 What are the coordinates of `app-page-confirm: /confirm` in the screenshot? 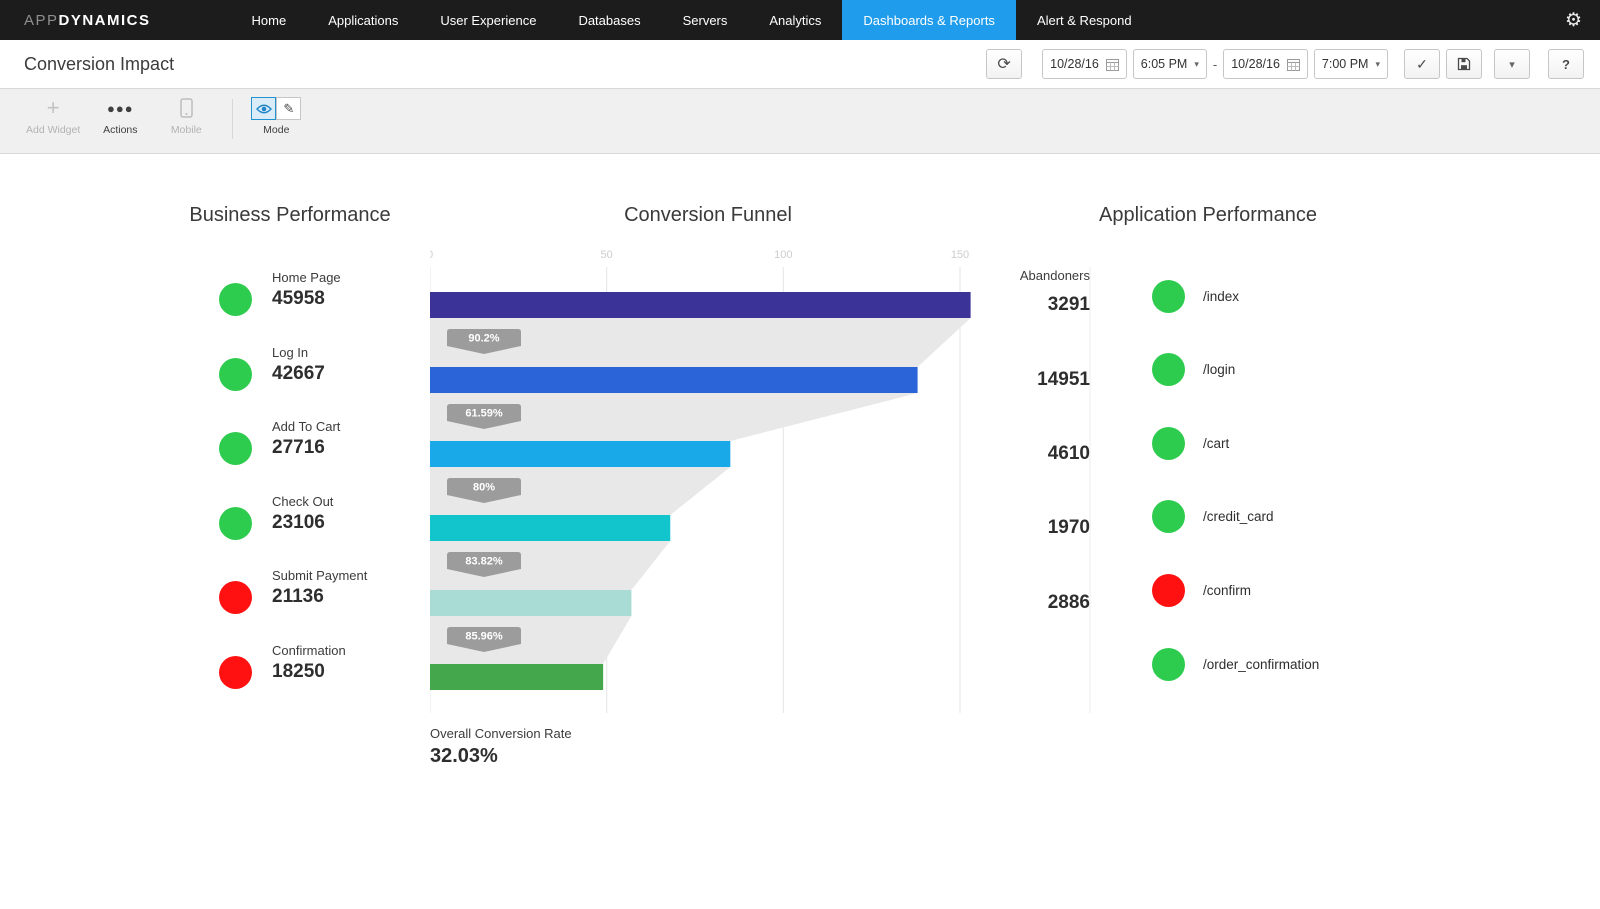 It's located at (1201, 590).